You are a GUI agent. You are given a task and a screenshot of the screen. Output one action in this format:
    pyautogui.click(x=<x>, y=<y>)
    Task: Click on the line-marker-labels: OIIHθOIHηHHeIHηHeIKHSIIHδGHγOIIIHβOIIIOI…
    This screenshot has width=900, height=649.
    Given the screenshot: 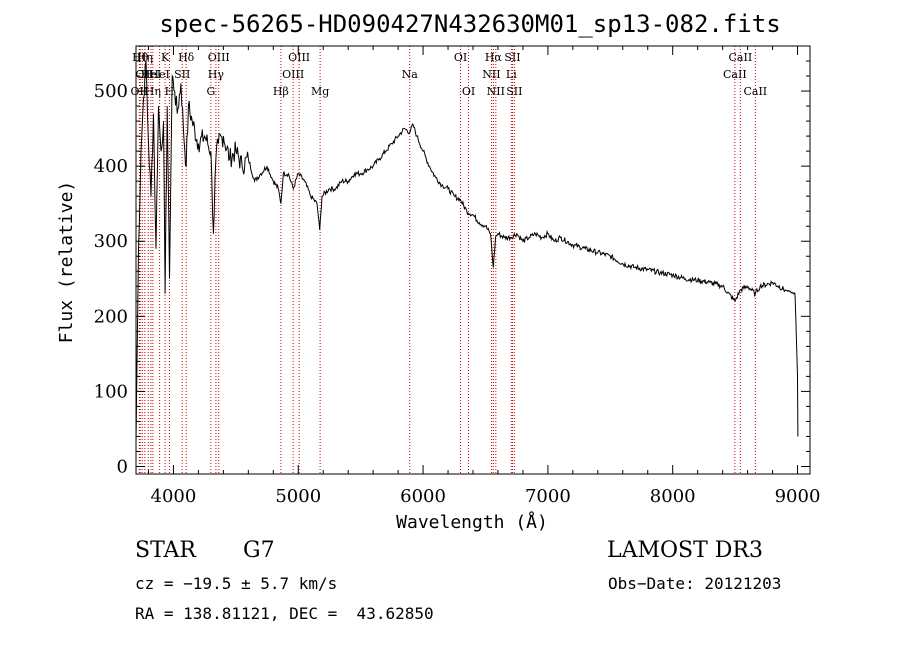 What is the action you would take?
    pyautogui.click(x=449, y=74)
    